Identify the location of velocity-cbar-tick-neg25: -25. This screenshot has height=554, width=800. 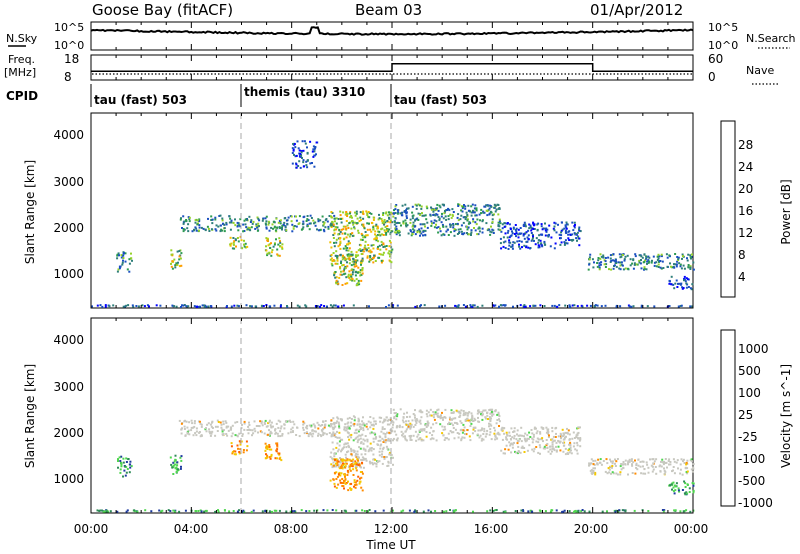
(748, 437).